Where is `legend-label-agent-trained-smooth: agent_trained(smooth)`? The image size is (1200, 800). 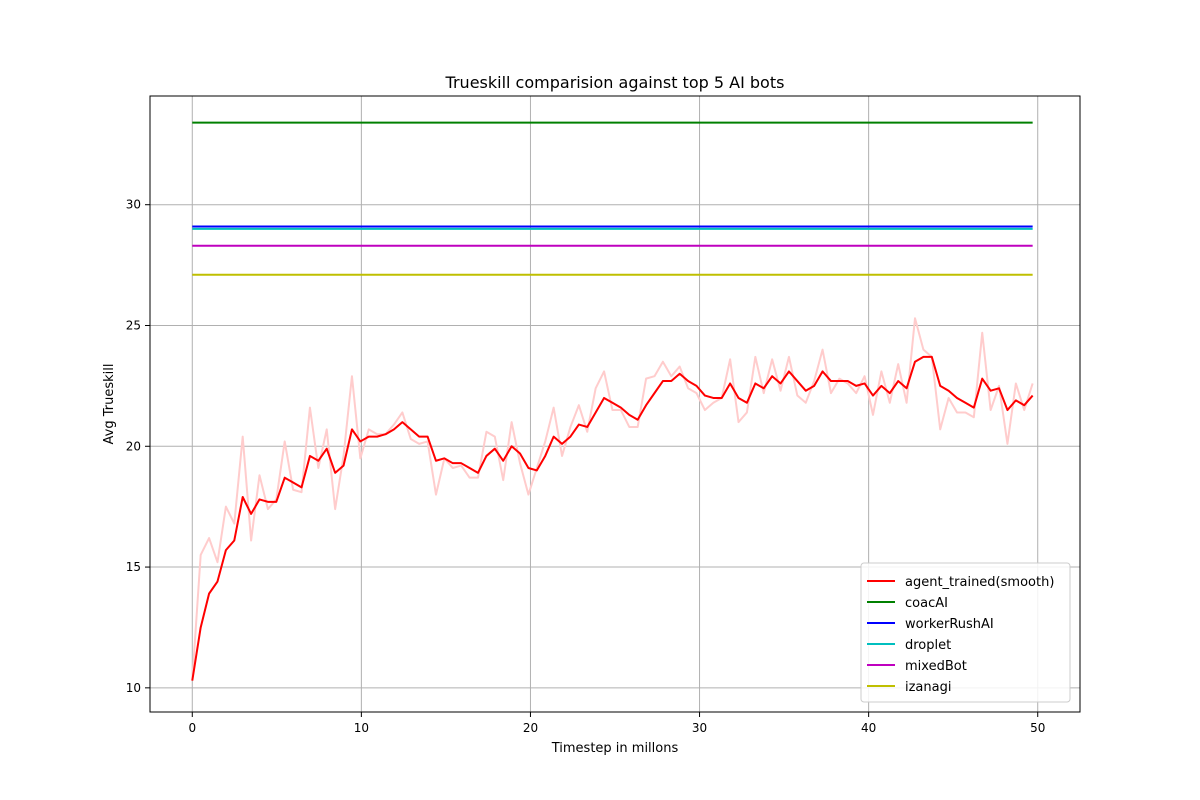
legend-label-agent-trained-smooth: agent_trained(smooth) is located at coordinates (979, 582).